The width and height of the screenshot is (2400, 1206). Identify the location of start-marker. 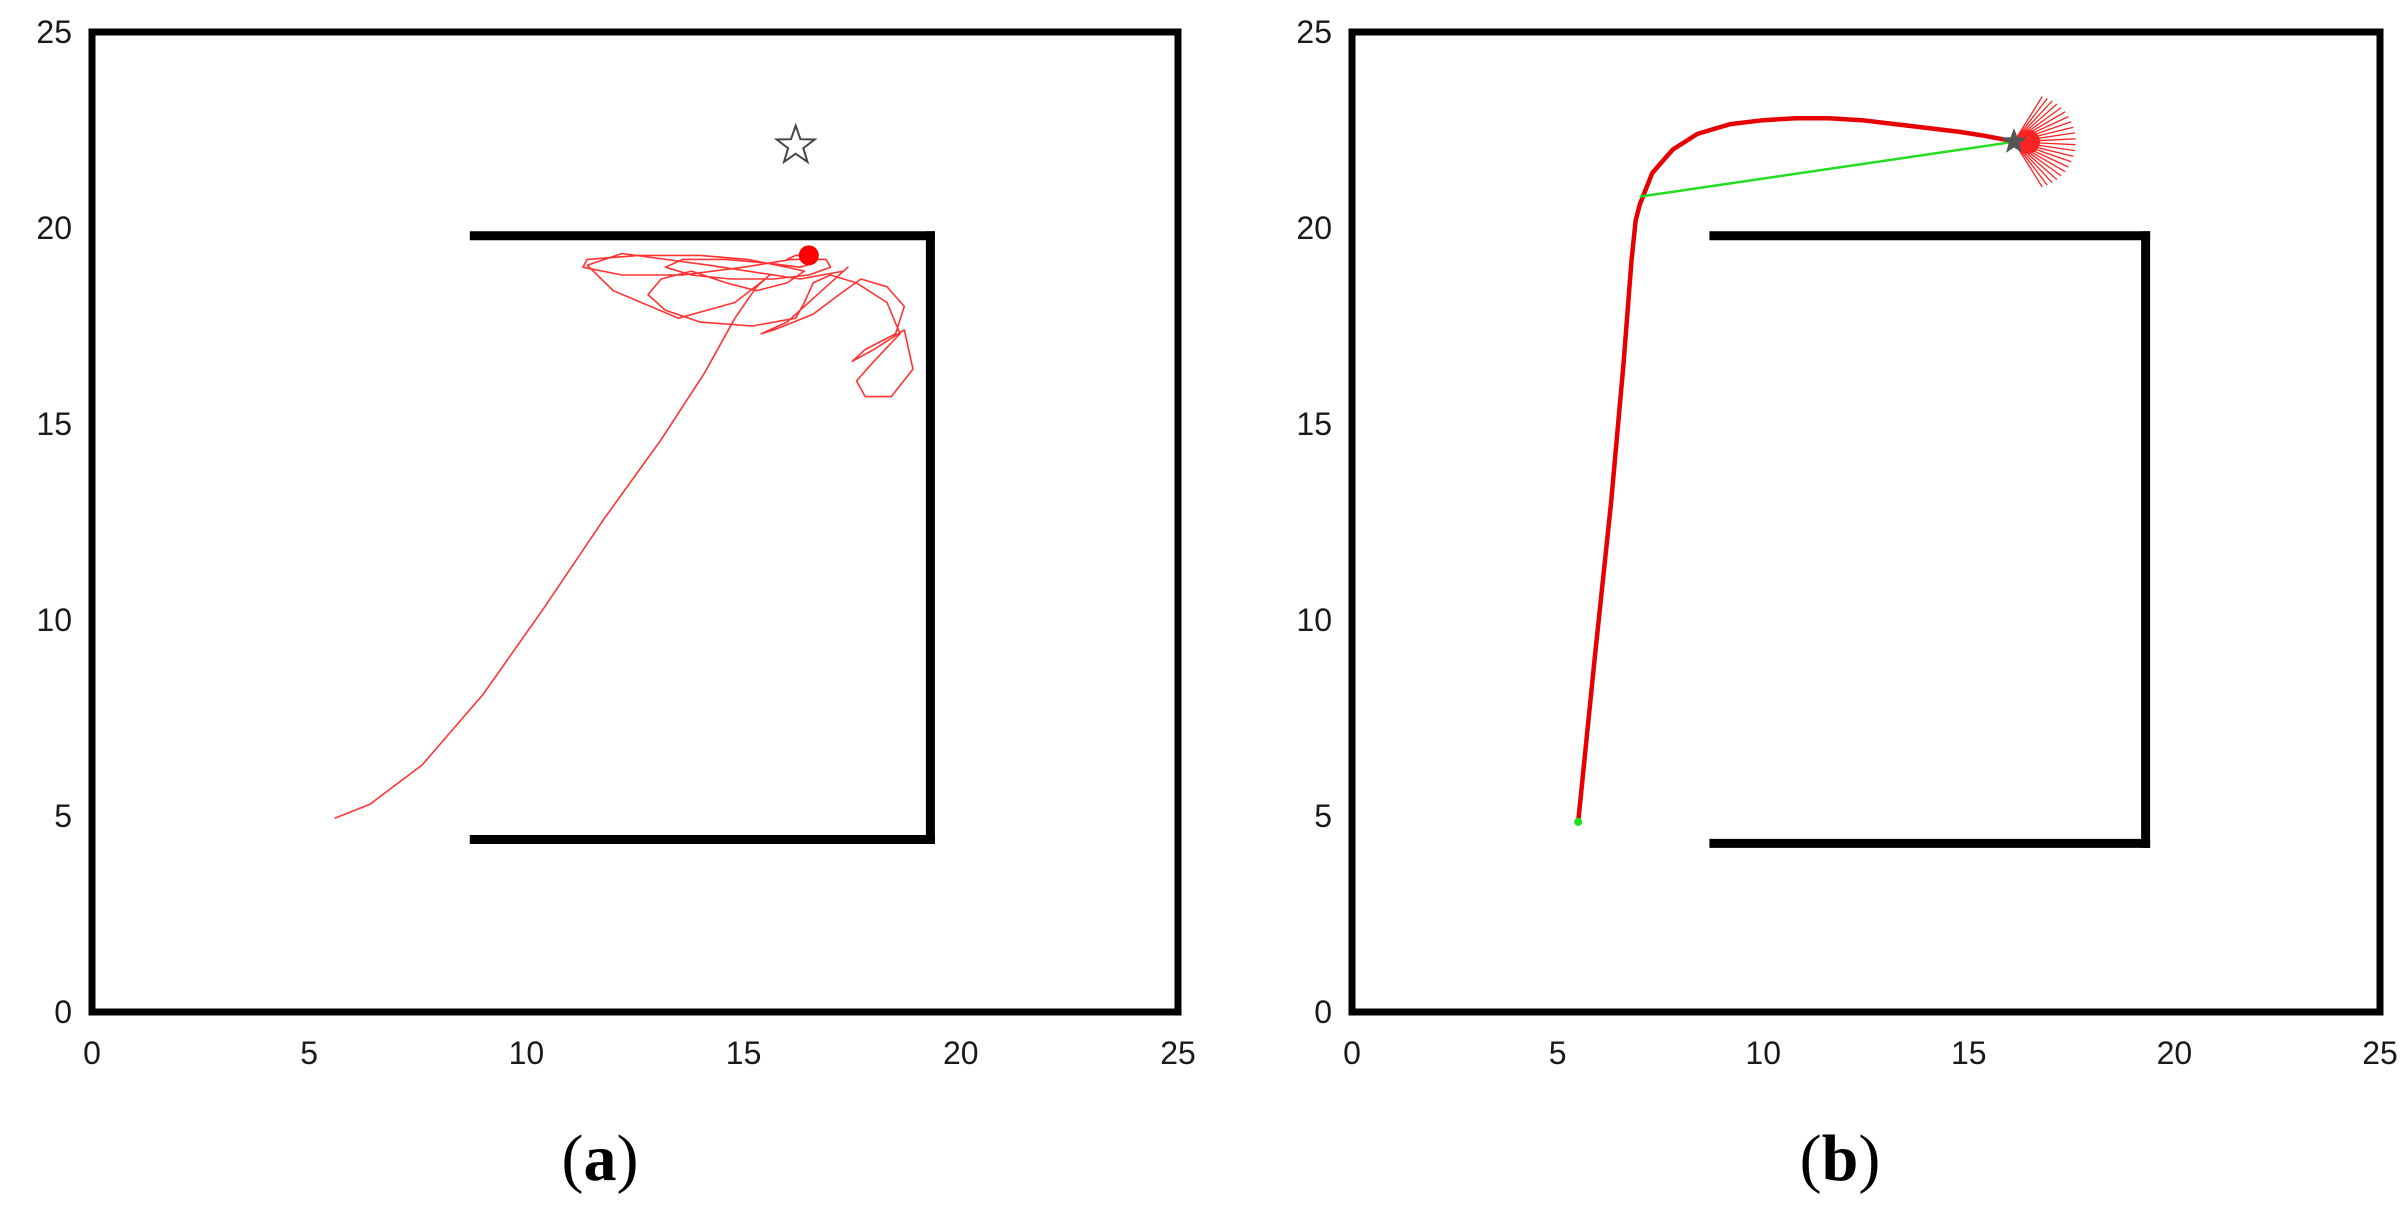
(1578, 821).